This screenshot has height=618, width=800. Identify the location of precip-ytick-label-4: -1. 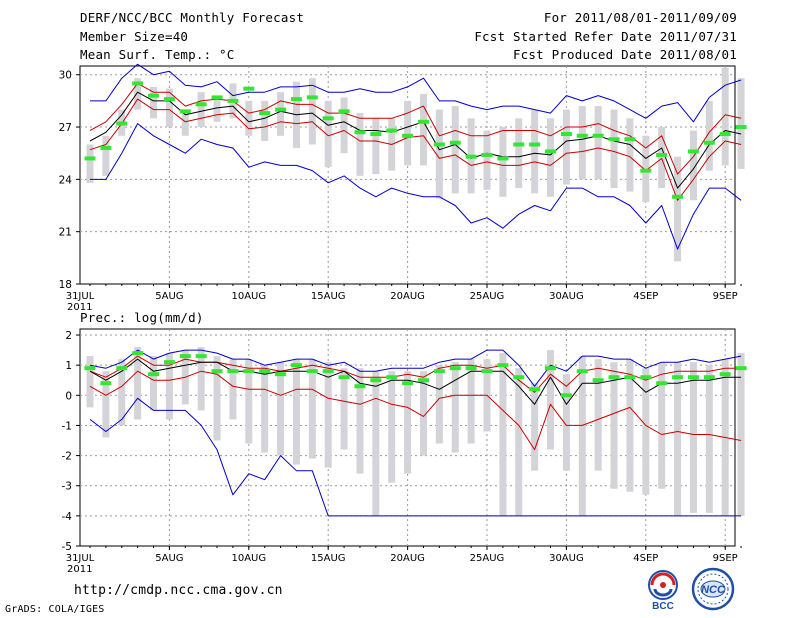
(67, 426).